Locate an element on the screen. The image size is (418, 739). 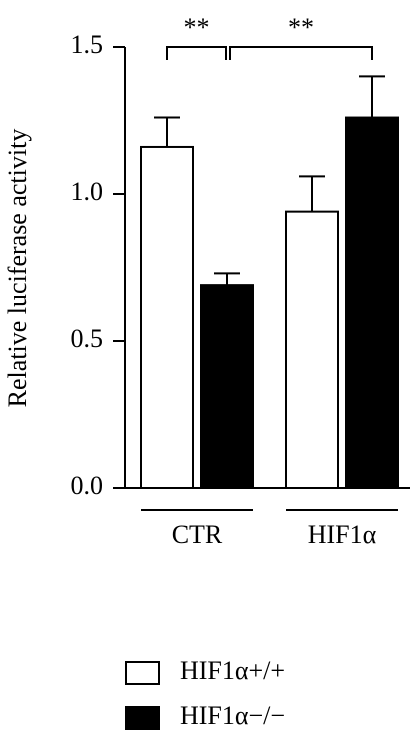
x-tick-label: HIF1α is located at coordinates (342, 534).